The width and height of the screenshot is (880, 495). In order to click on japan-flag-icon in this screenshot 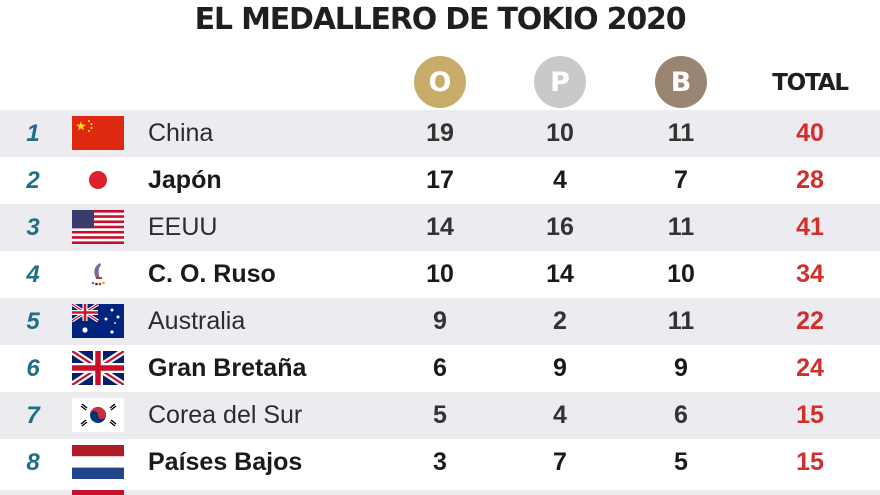, I will do `click(98, 180)`.